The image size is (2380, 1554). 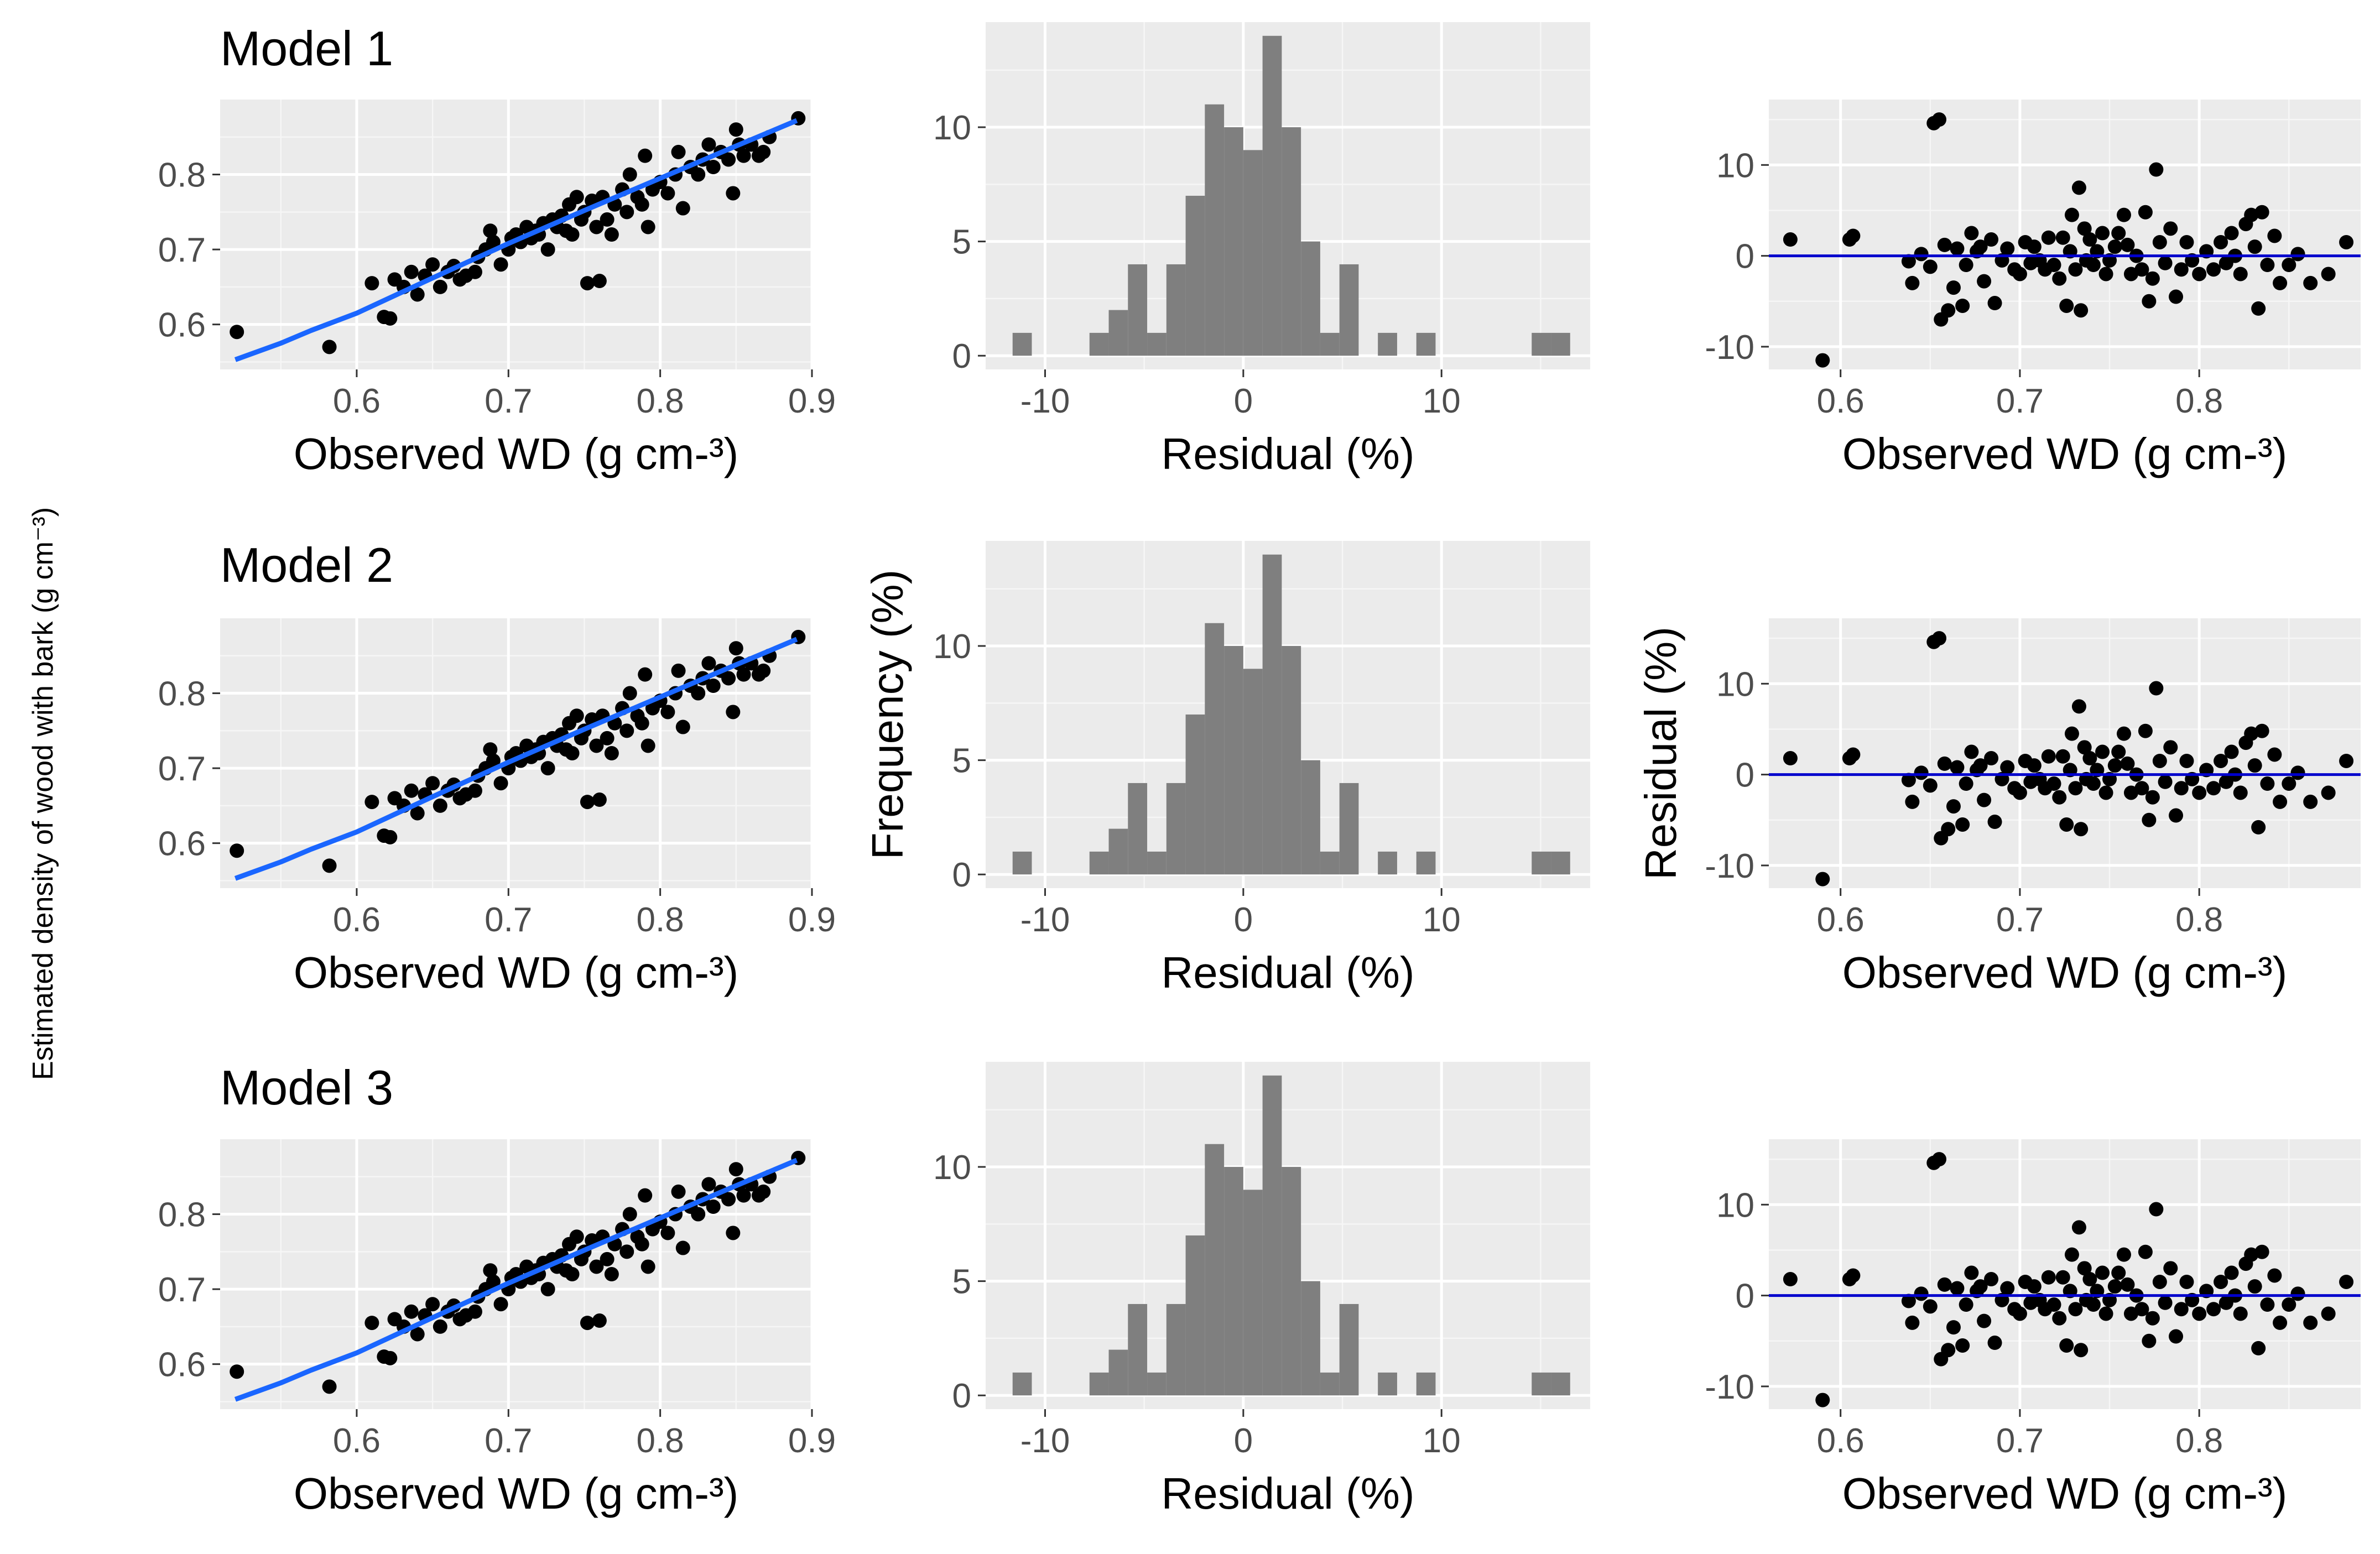 I want to click on model-2-histogram-y-tick-label: 10, so click(x=952, y=647).